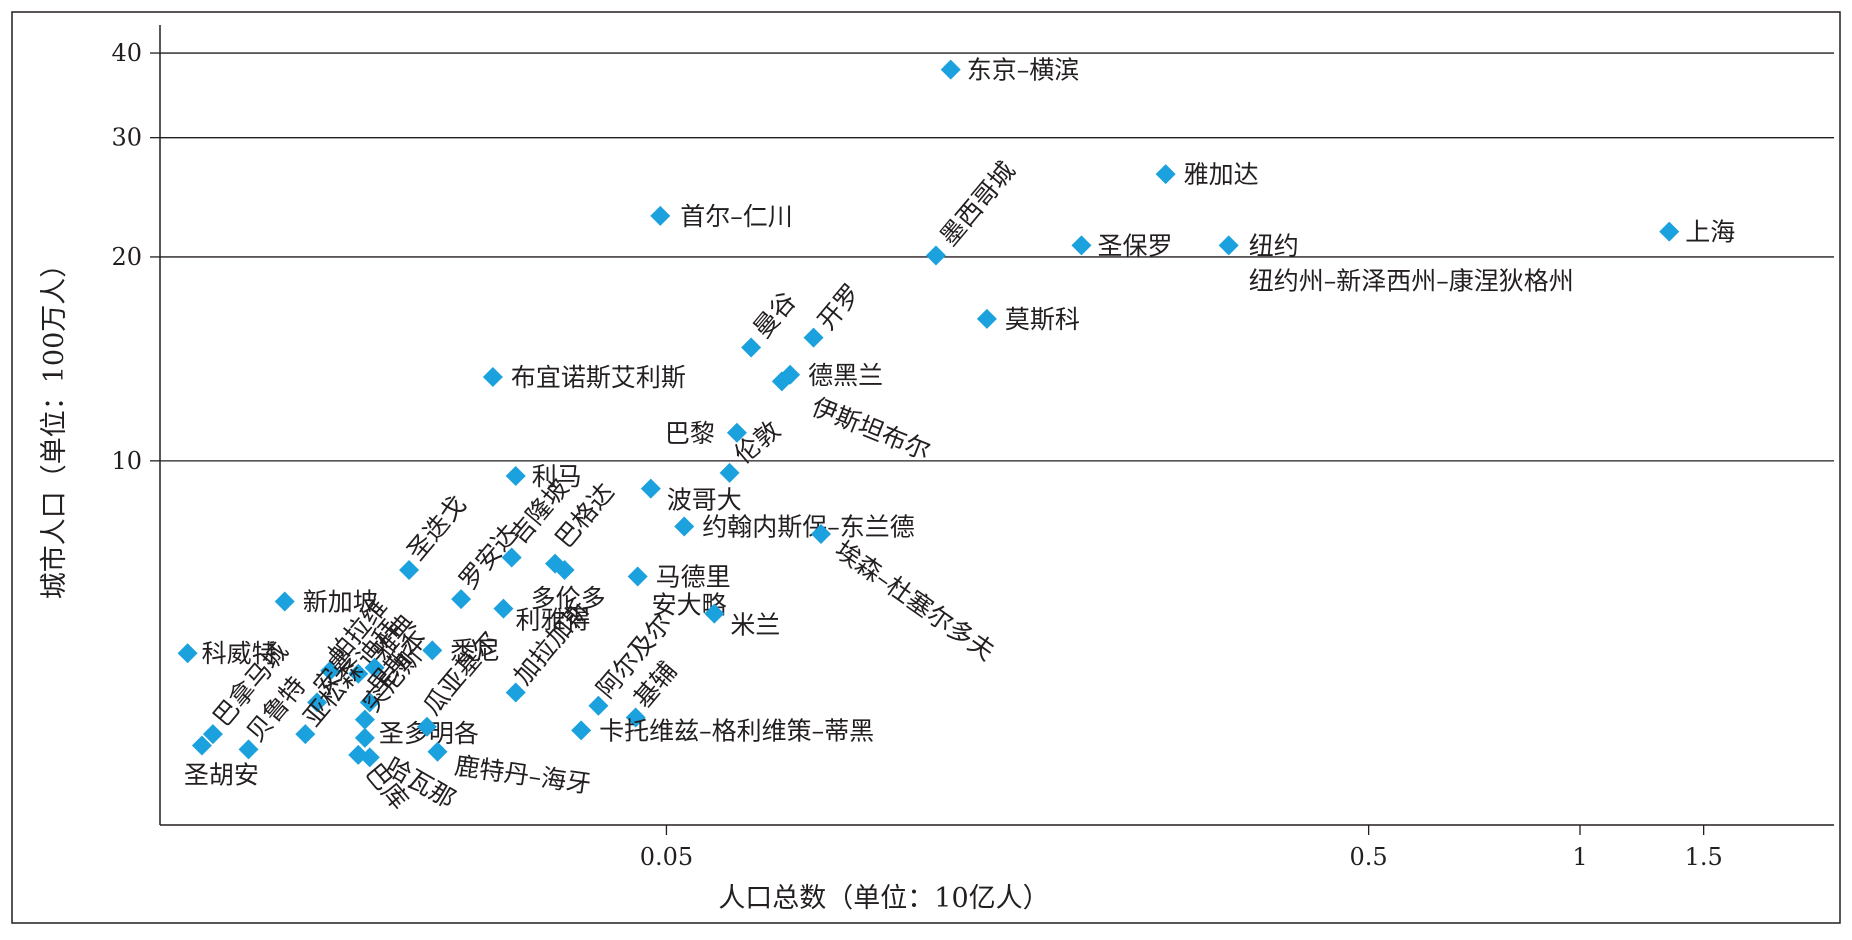 The image size is (1852, 940). Describe the element at coordinates (557, 476) in the screenshot. I see `data-point-label: 利马` at that location.